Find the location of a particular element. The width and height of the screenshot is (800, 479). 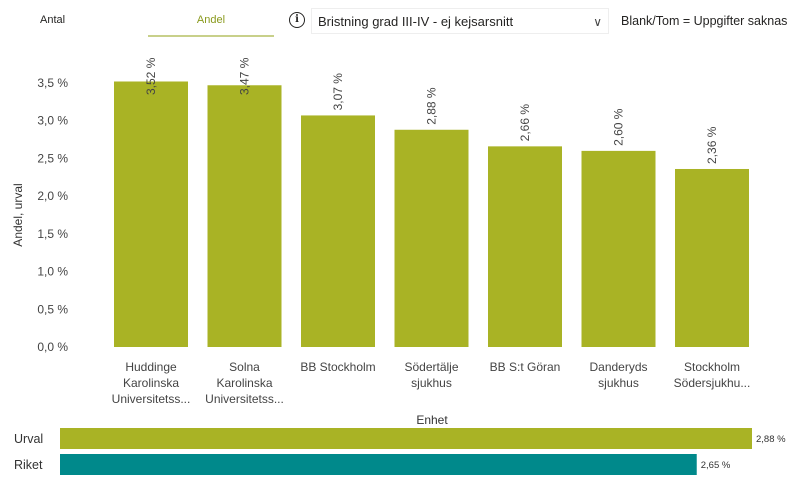

y-tick-label: 3,5 % is located at coordinates (52, 83).